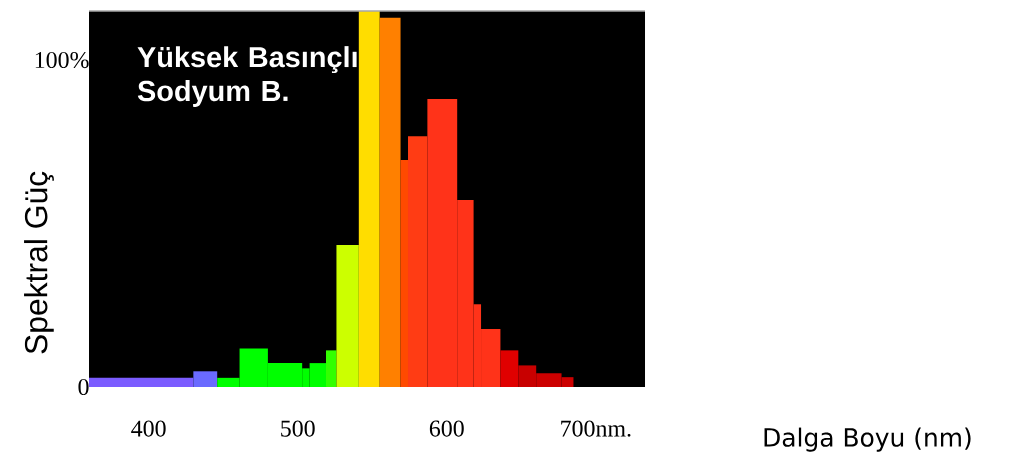 Image resolution: width=1023 pixels, height=466 pixels. Describe the element at coordinates (298, 428) in the screenshot. I see `x-tick-label: 500` at that location.